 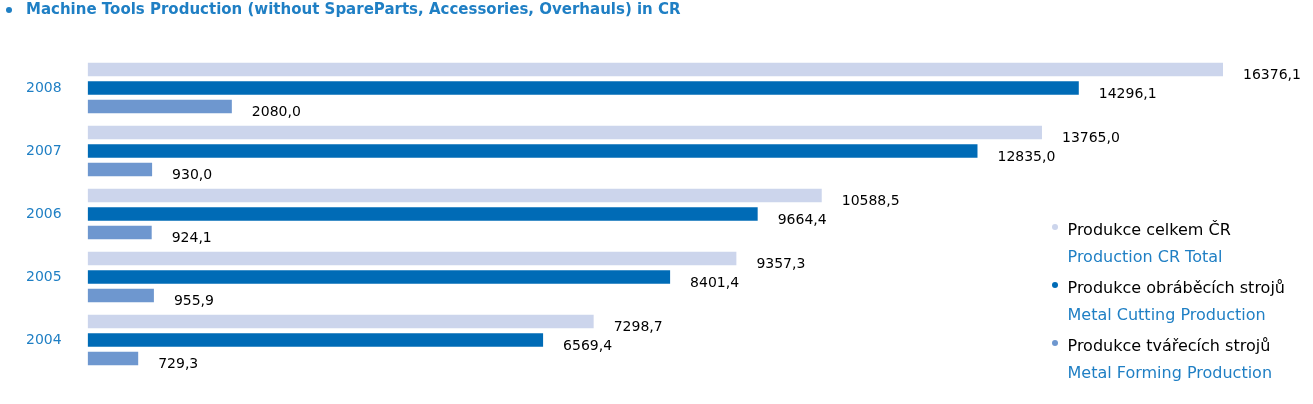 I want to click on y-tick-label: 2007, so click(x=43, y=149).